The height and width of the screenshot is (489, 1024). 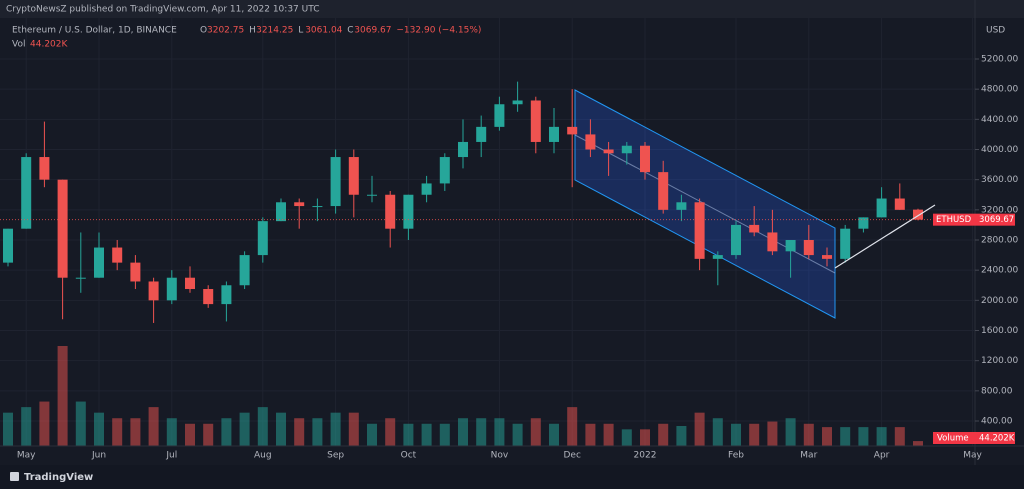 What do you see at coordinates (997, 391) in the screenshot?
I see `y-tick-label: 800.00` at bounding box center [997, 391].